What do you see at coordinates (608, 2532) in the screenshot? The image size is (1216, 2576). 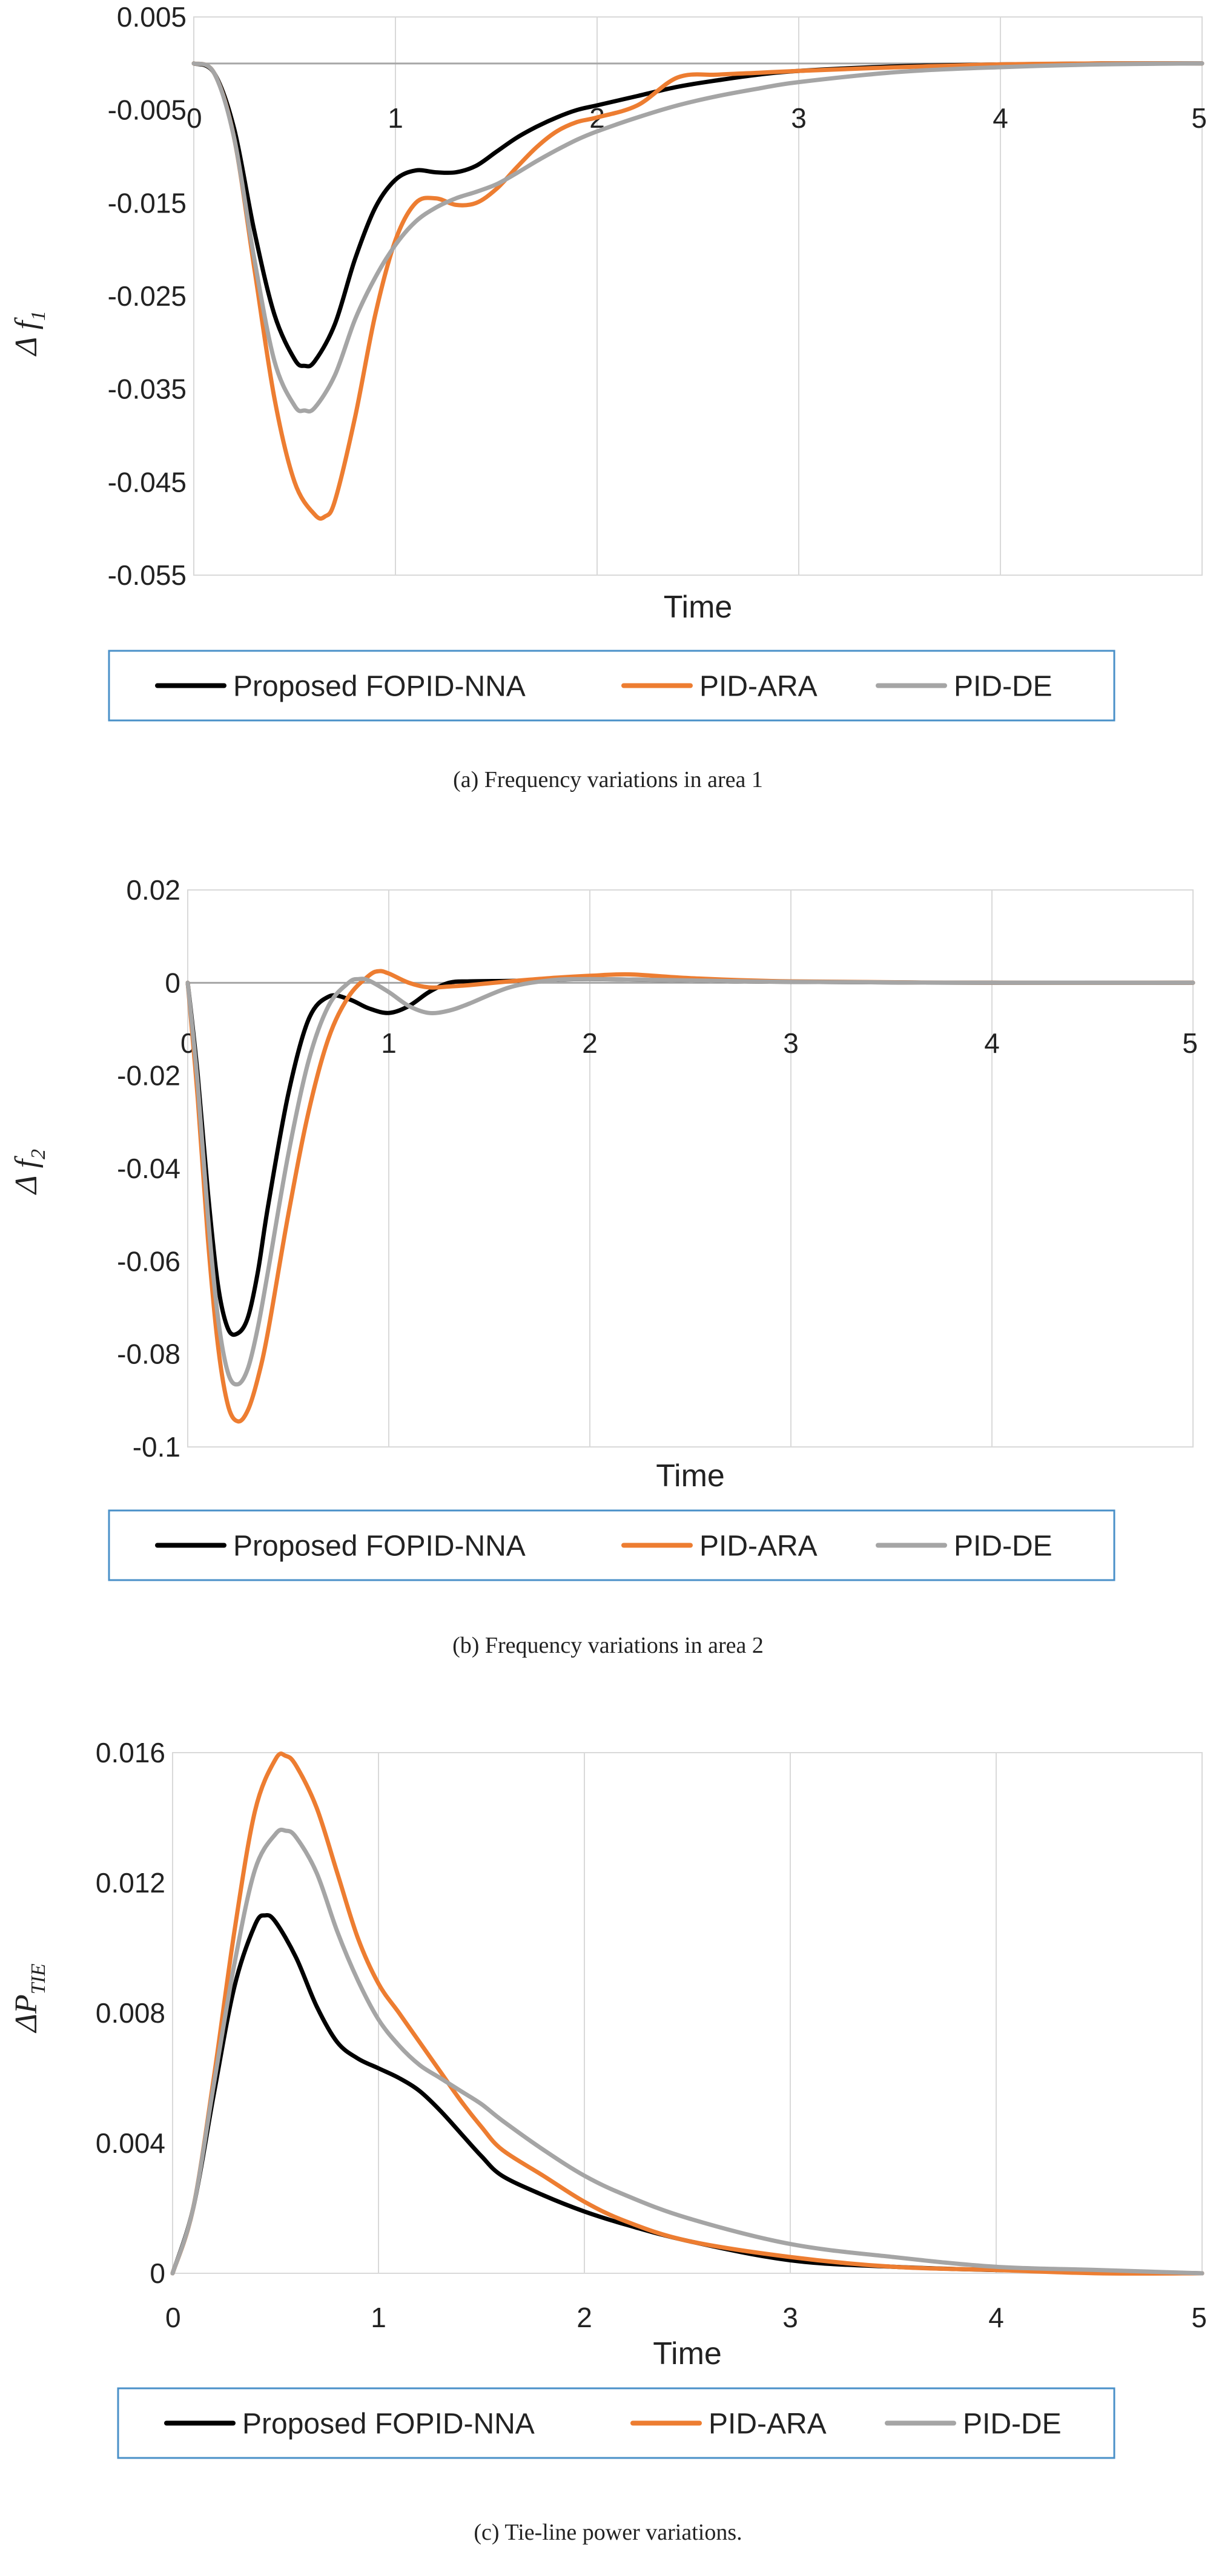 I see `figure-caption: (c) Tie-line power variations.` at bounding box center [608, 2532].